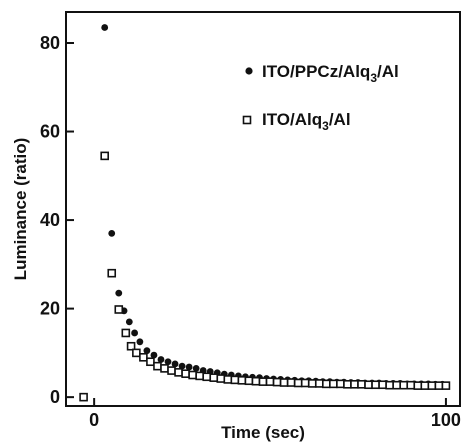 The width and height of the screenshot is (464, 442). I want to click on y-axis-ticks: 0 20 40 60 80, so click(57, 220).